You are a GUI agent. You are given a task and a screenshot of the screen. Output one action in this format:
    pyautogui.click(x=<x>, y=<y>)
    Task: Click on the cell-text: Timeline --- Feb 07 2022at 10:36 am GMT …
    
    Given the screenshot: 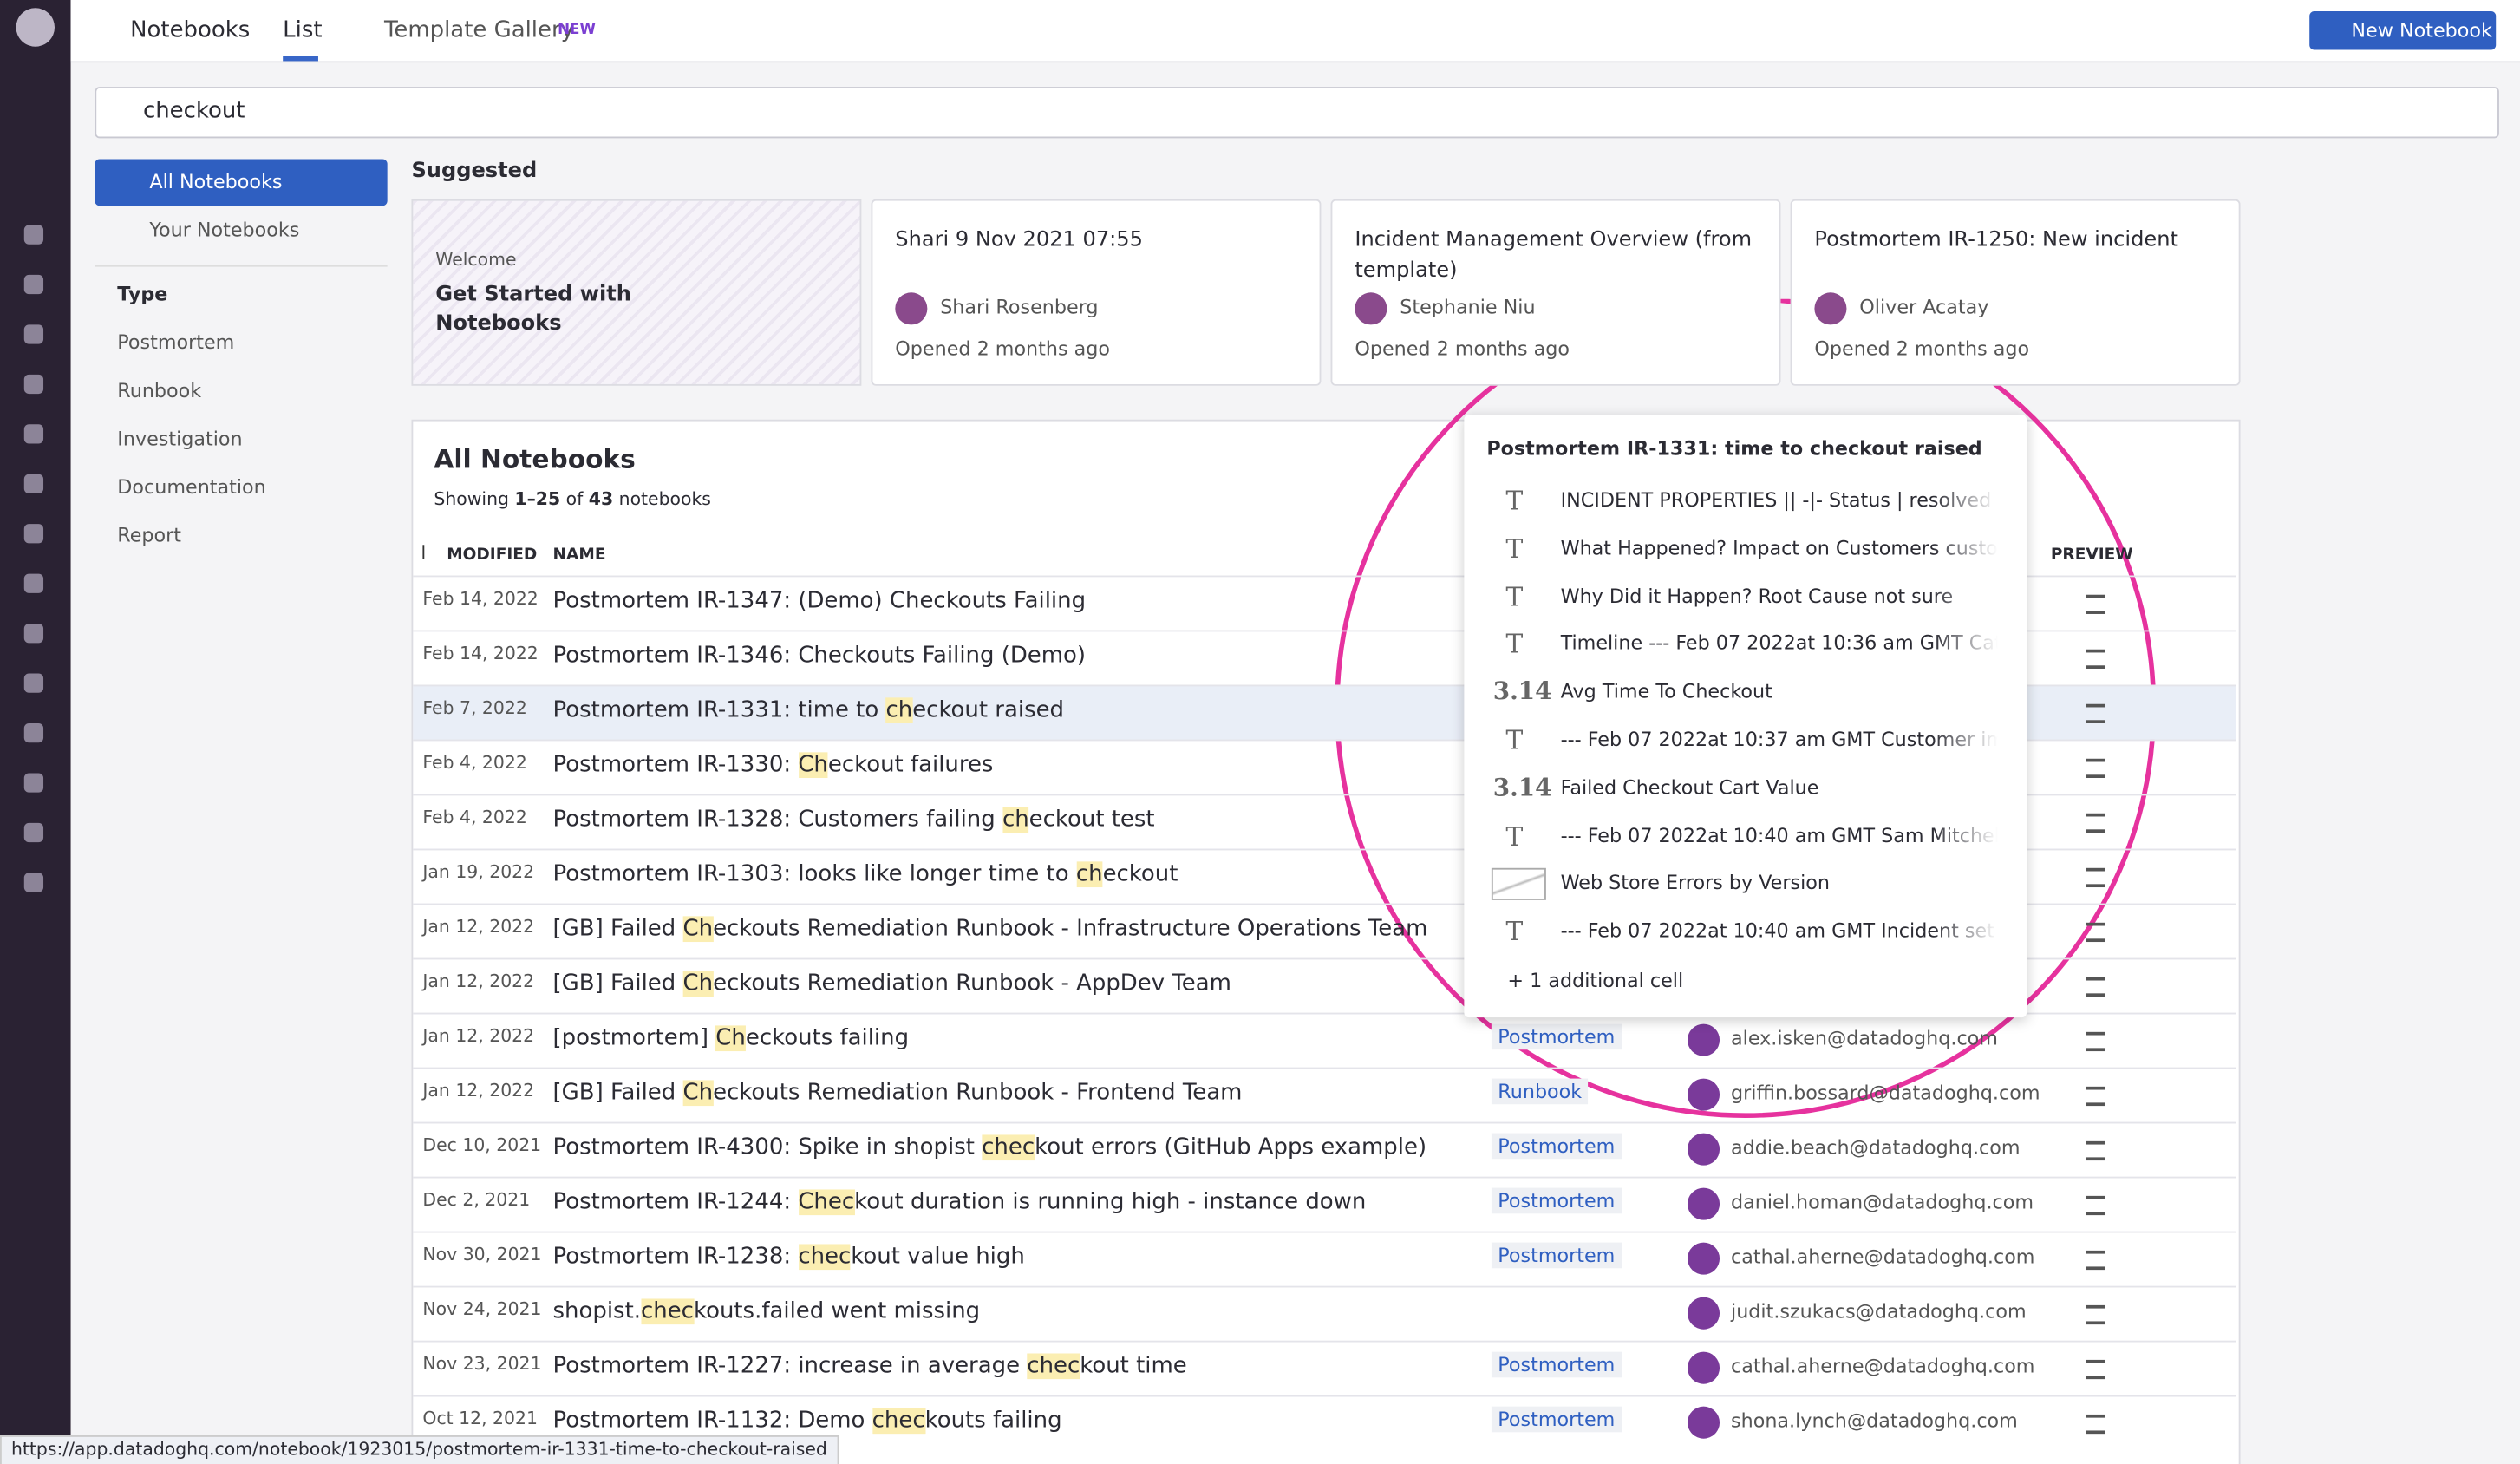 What is the action you would take?
    pyautogui.click(x=1779, y=644)
    